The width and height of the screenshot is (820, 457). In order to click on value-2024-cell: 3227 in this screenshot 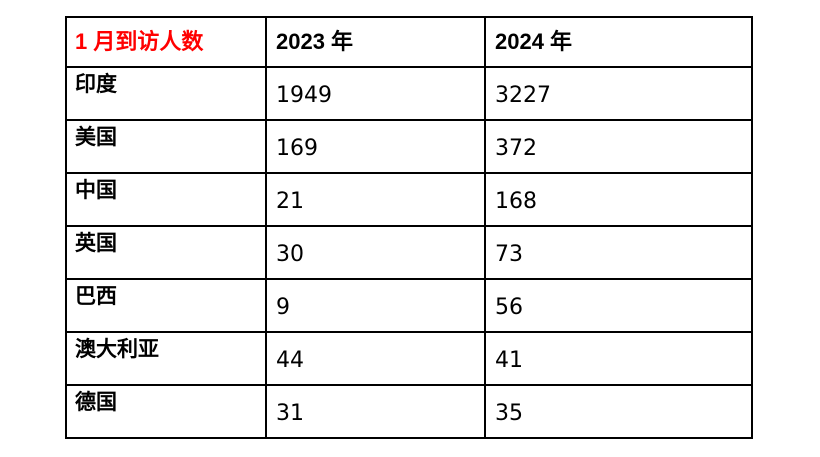, I will do `click(618, 93)`.